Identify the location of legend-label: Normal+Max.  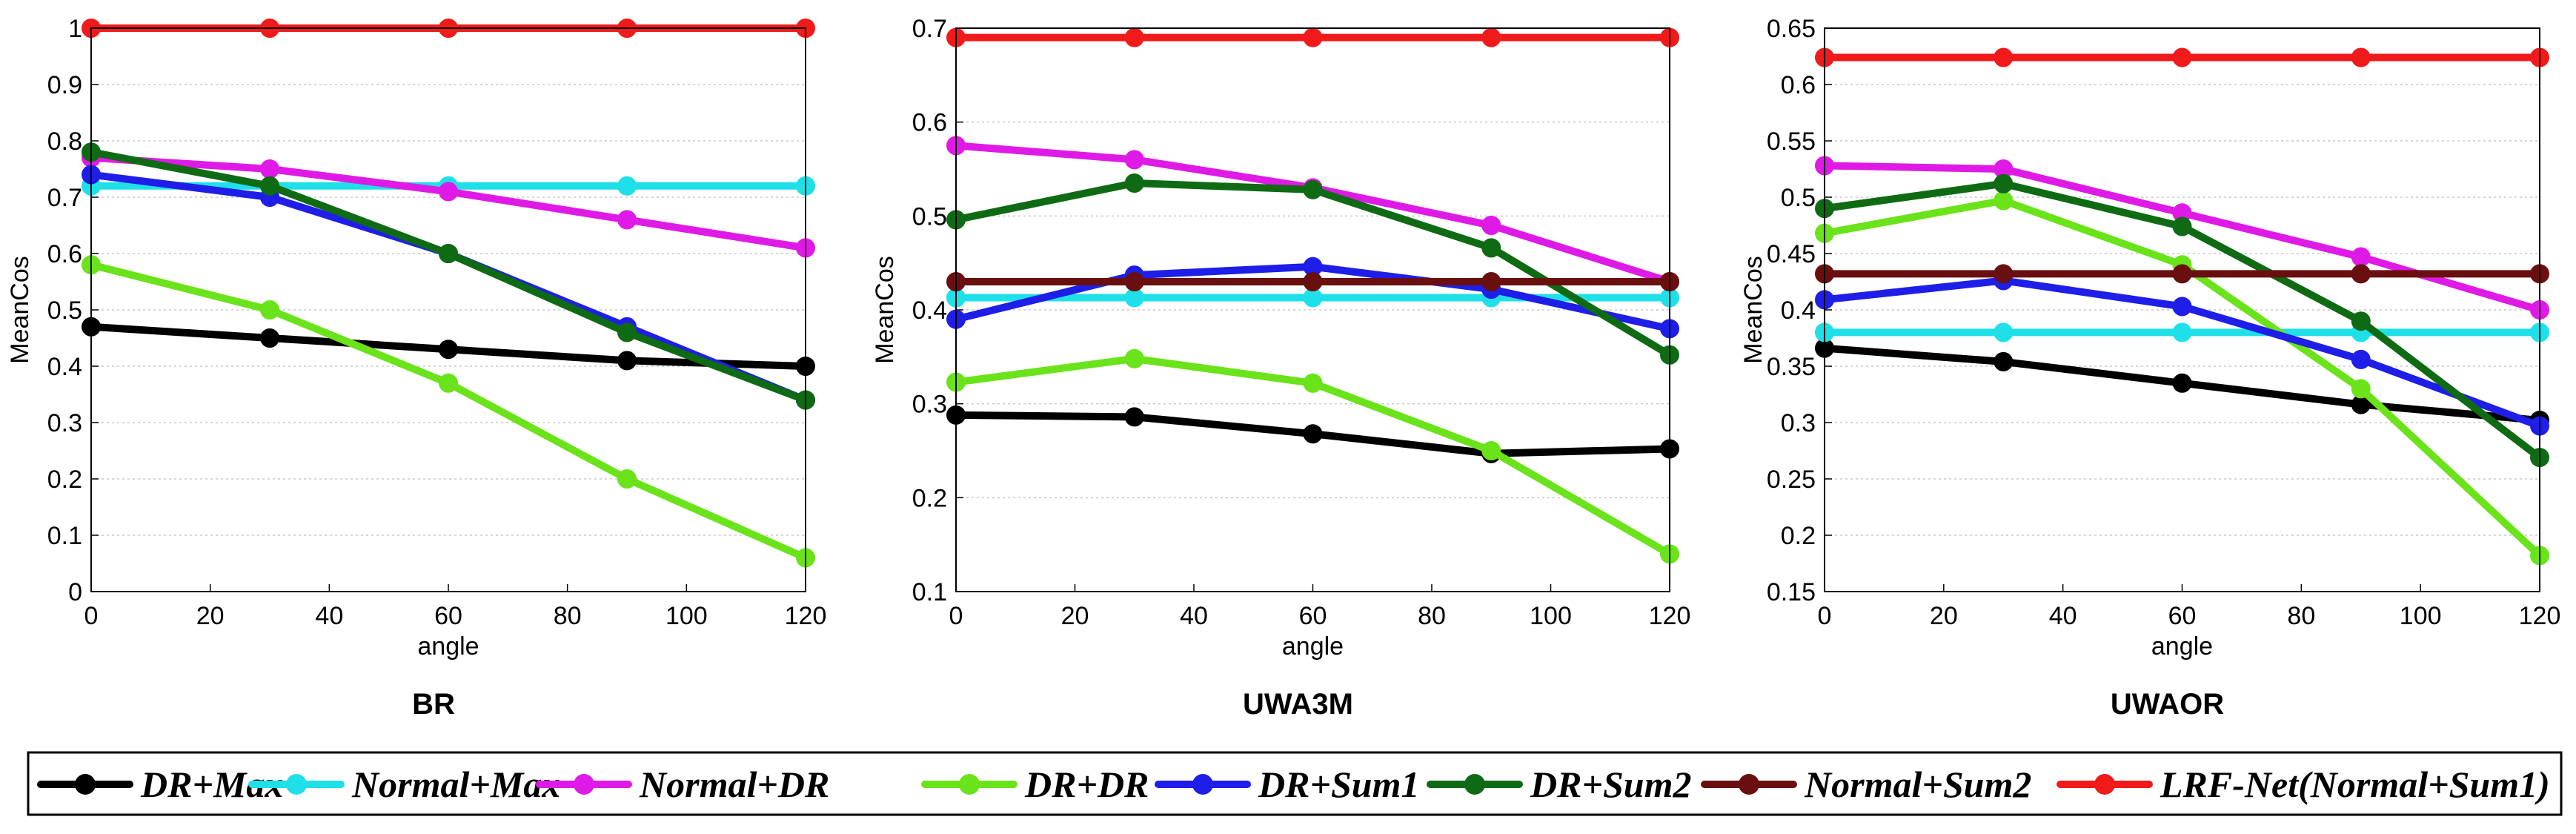
(455, 784).